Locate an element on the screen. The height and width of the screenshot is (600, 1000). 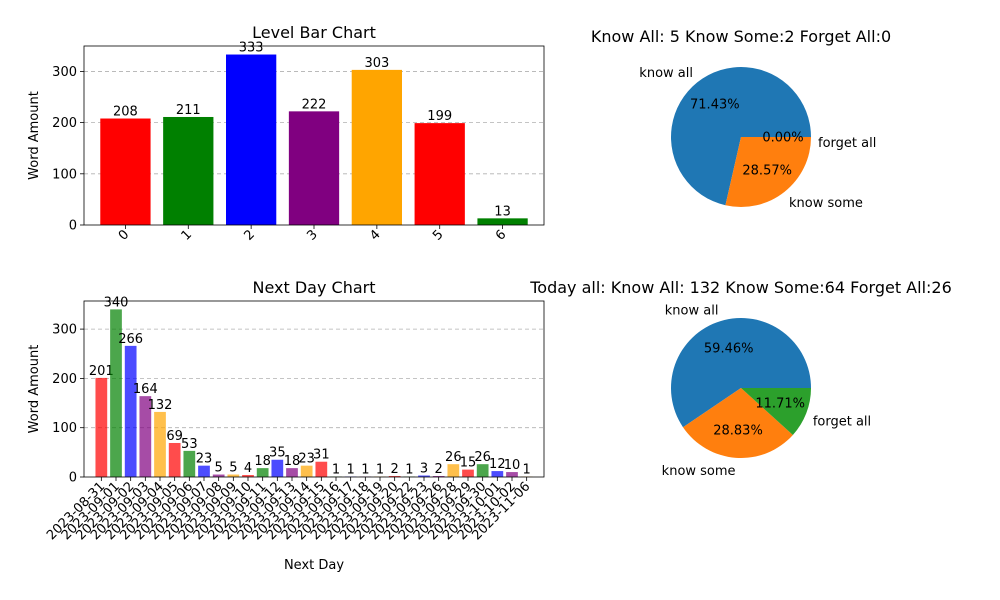
data-label: 69 is located at coordinates (174, 436).